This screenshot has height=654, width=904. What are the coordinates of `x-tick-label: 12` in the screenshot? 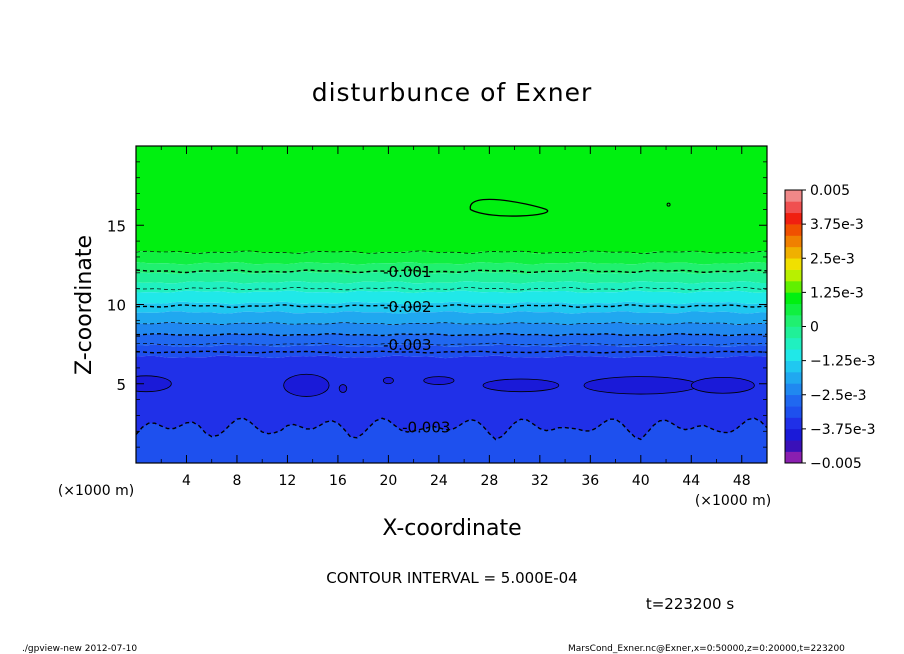 It's located at (288, 481).